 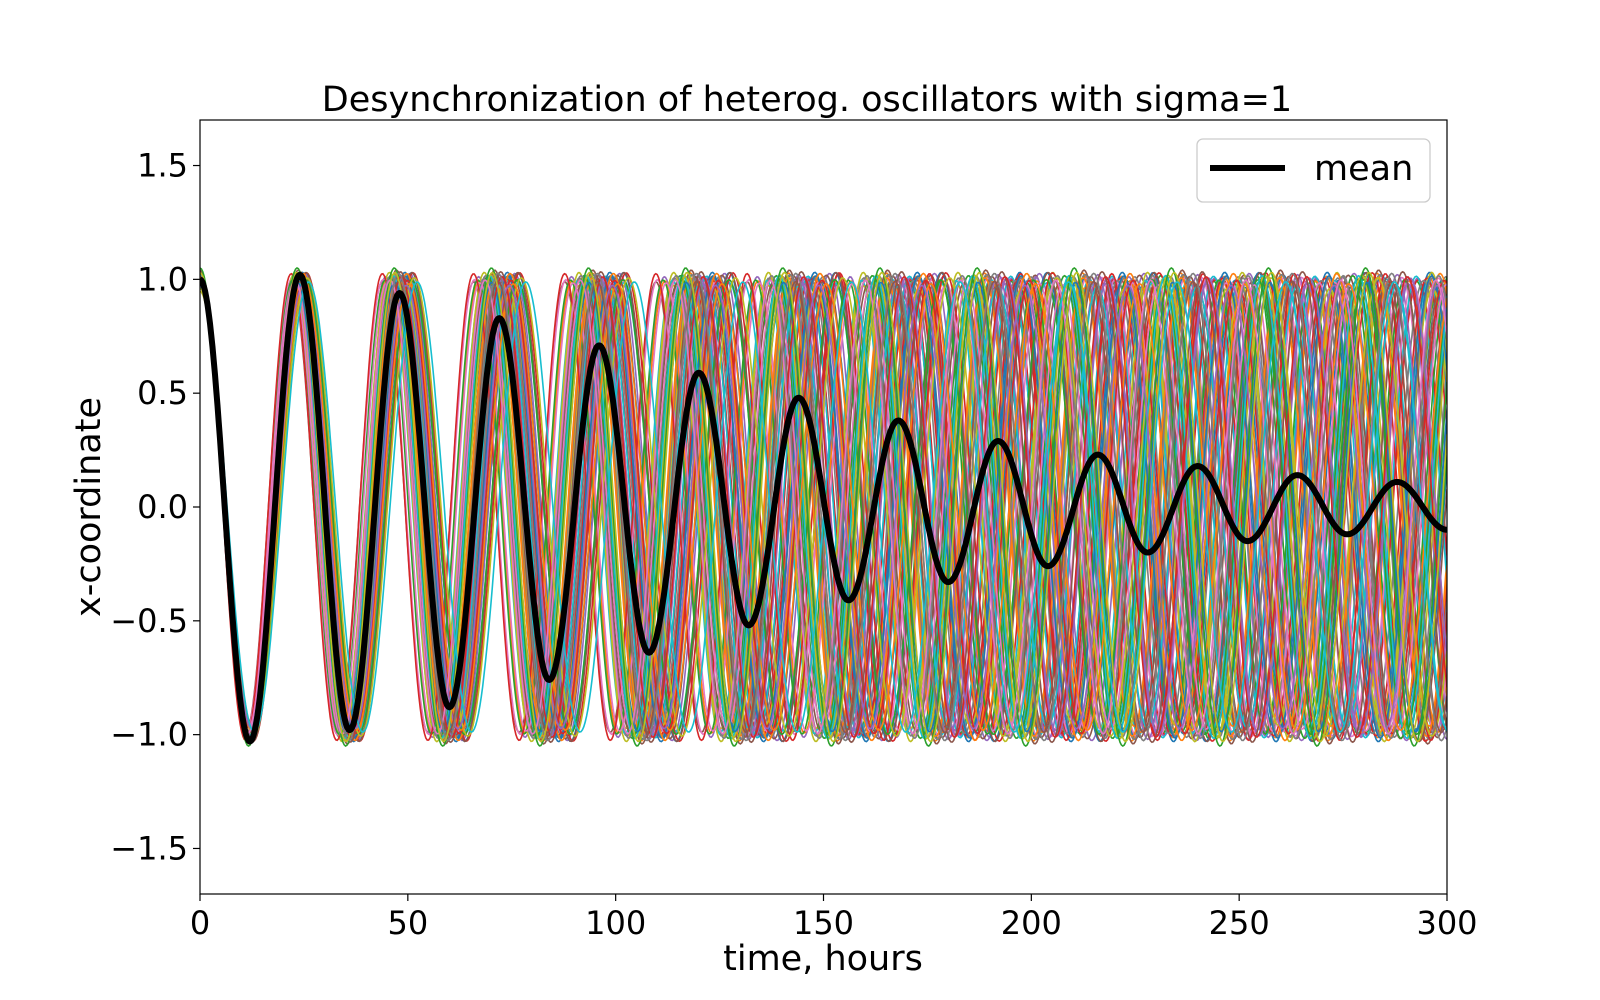 I want to click on y-tick-label: 1.5, so click(x=162, y=166).